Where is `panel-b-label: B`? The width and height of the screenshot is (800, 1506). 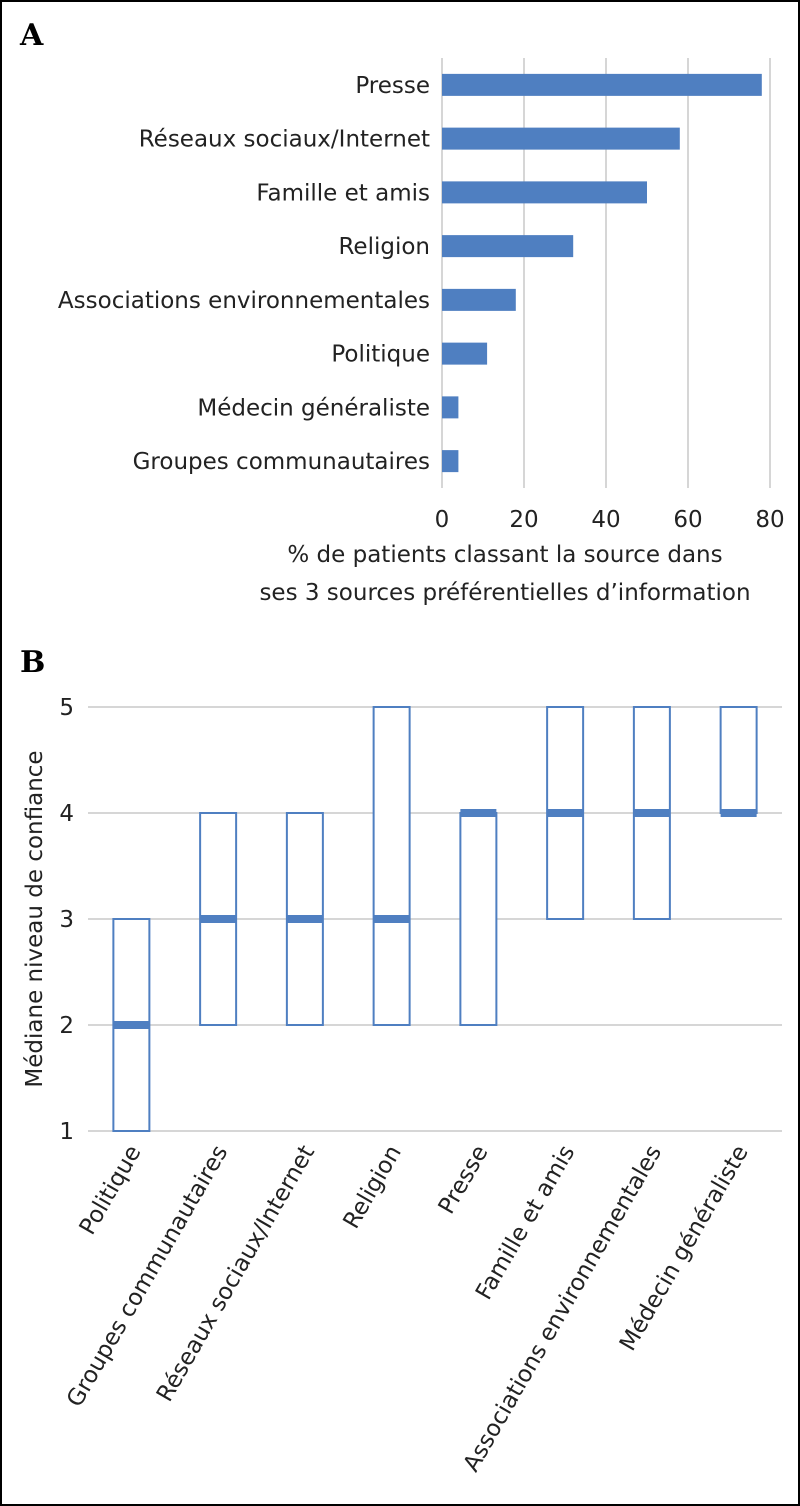 panel-b-label: B is located at coordinates (32, 662).